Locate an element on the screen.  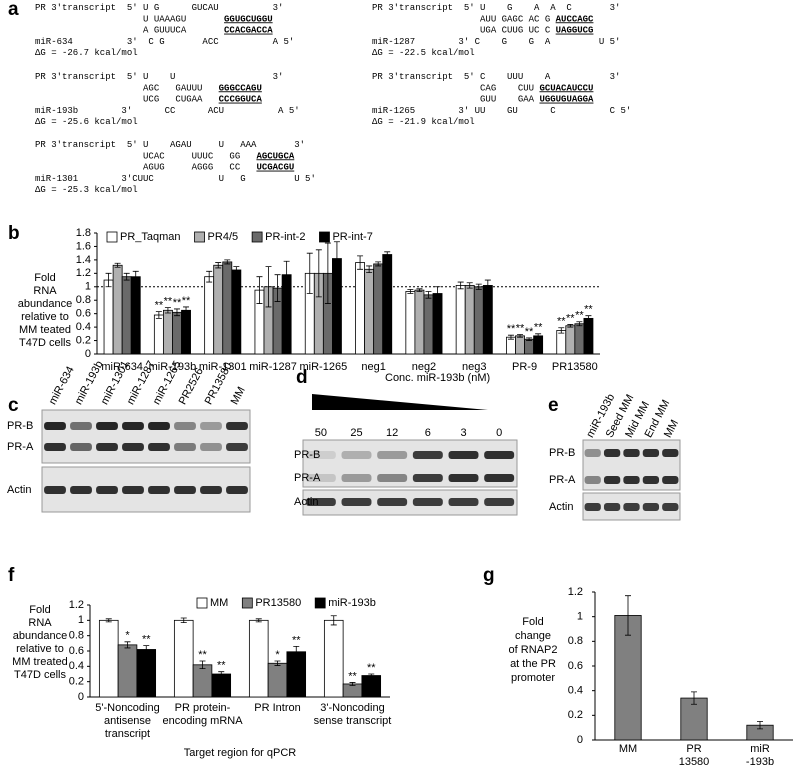
x-tick-label: neg1 is located at coordinates (373, 367).